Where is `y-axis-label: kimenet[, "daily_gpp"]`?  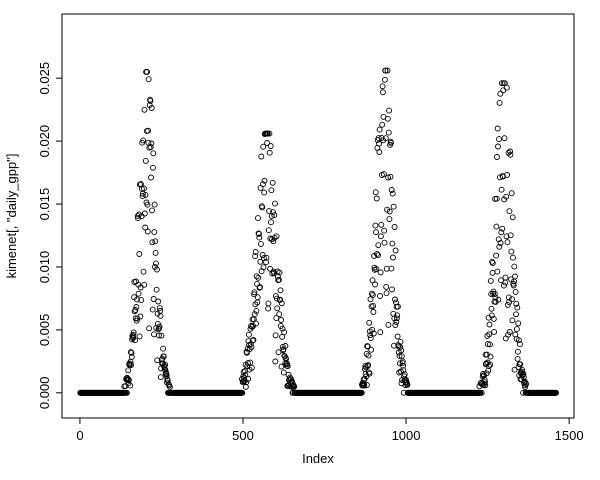 y-axis-label: kimenet[, "daily_gpp"] is located at coordinates (11, 216).